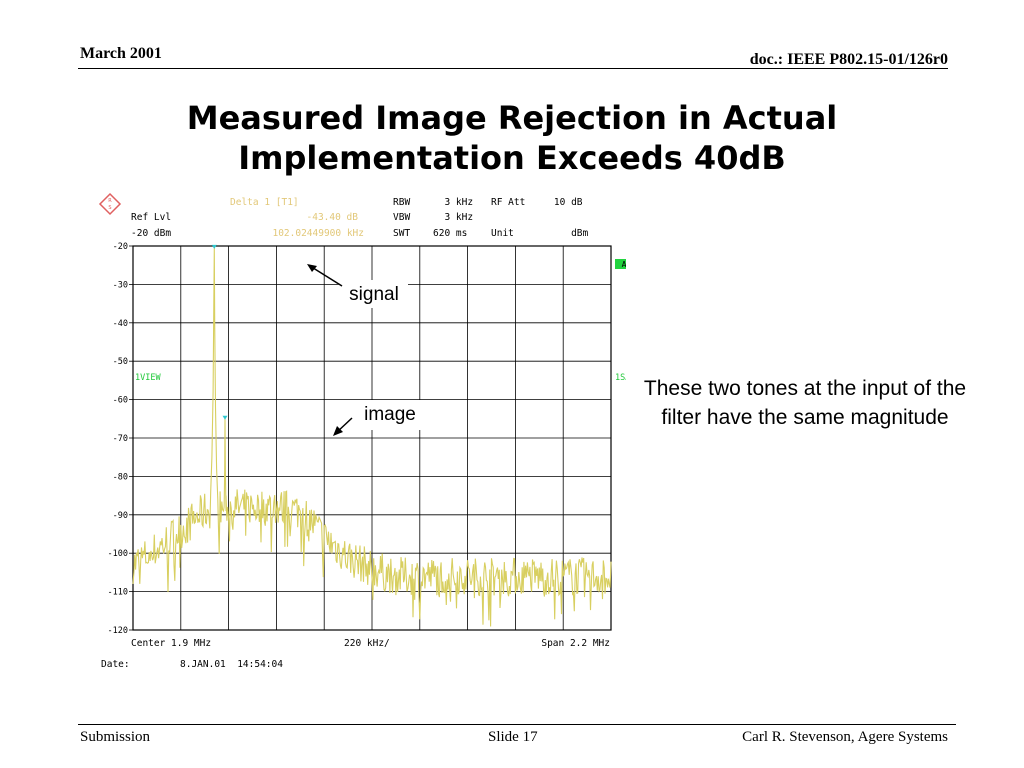 The height and width of the screenshot is (768, 1024). What do you see at coordinates (367, 643) in the screenshot?
I see `x-division-label: 220 kHz/` at bounding box center [367, 643].